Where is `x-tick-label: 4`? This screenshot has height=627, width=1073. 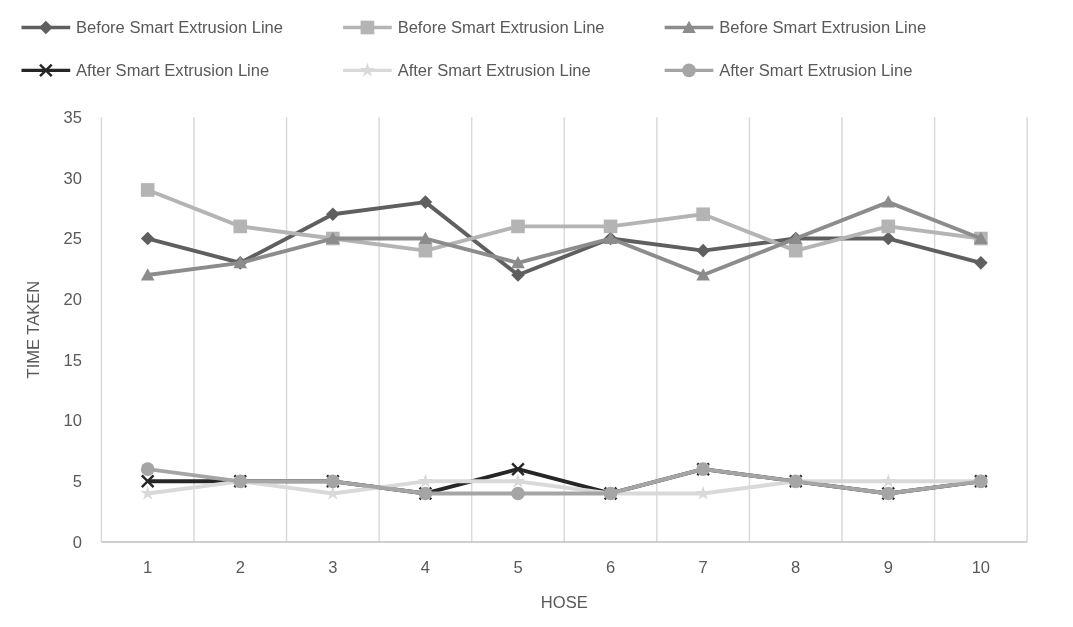
x-tick-label: 4 is located at coordinates (425, 568).